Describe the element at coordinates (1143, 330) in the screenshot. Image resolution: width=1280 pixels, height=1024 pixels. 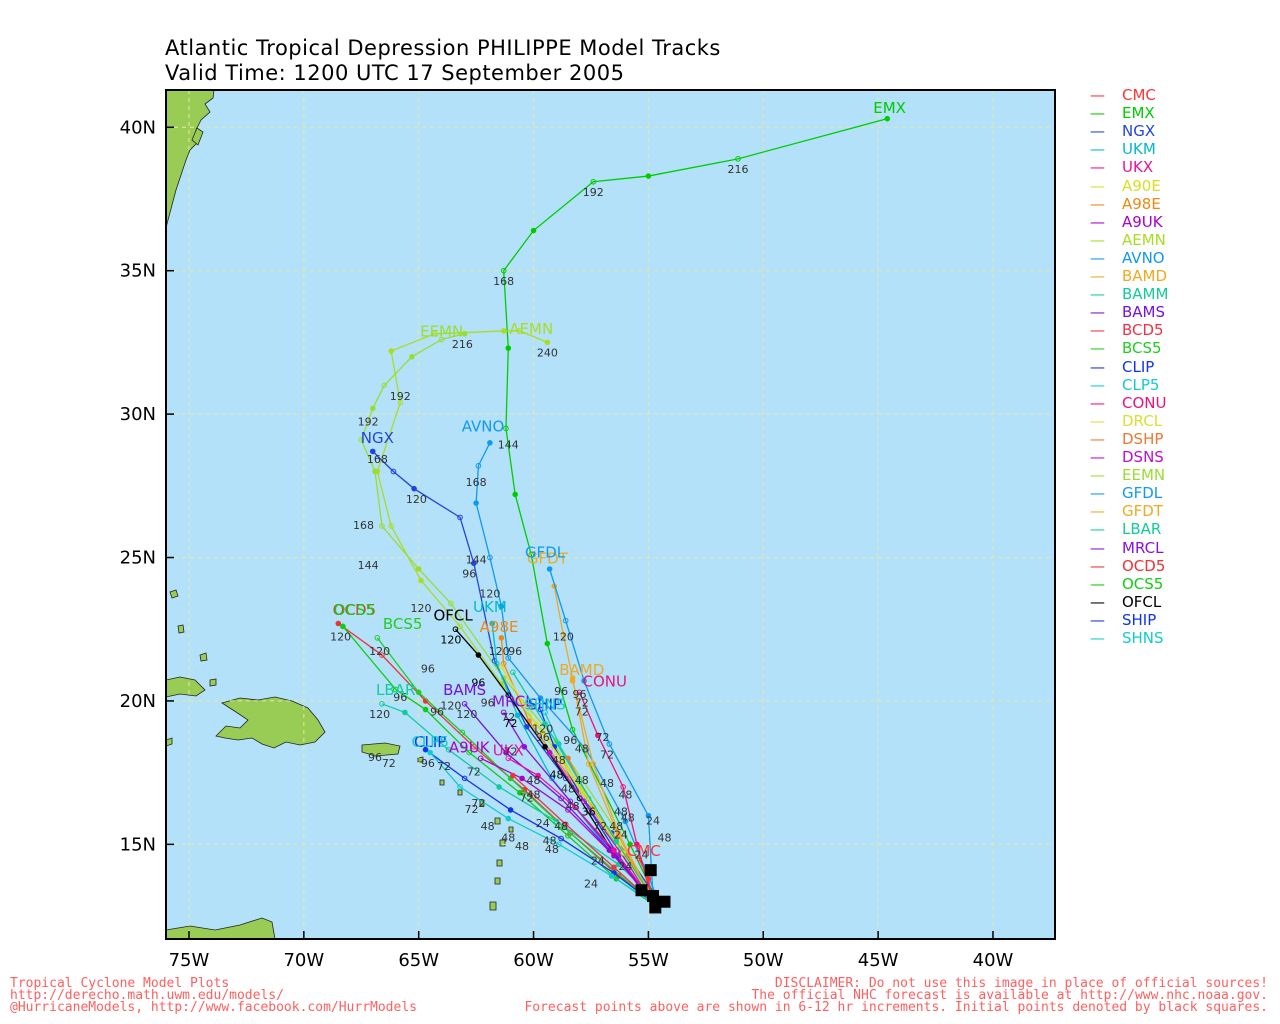
I see `legend-model-name: BCD5` at that location.